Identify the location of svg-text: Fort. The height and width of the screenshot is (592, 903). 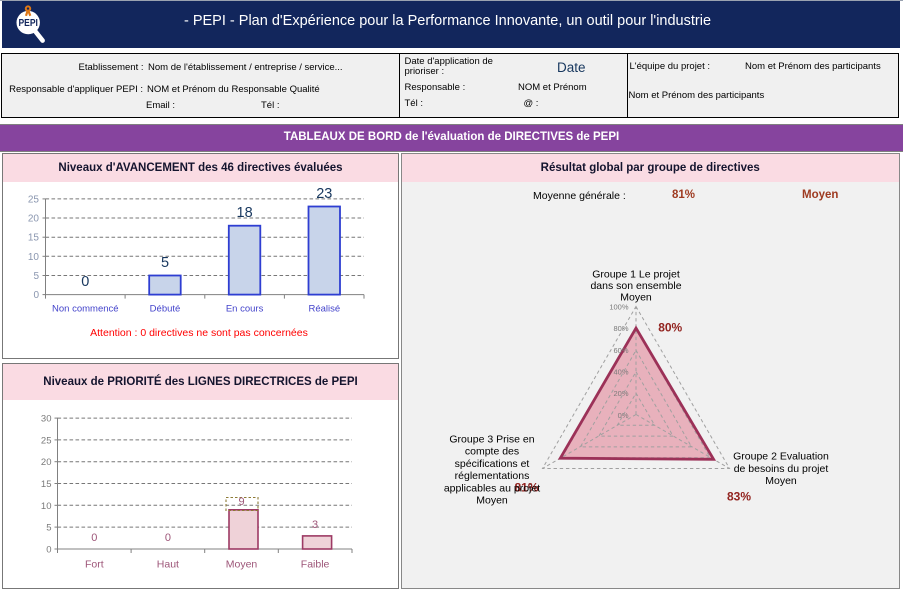
(94, 565).